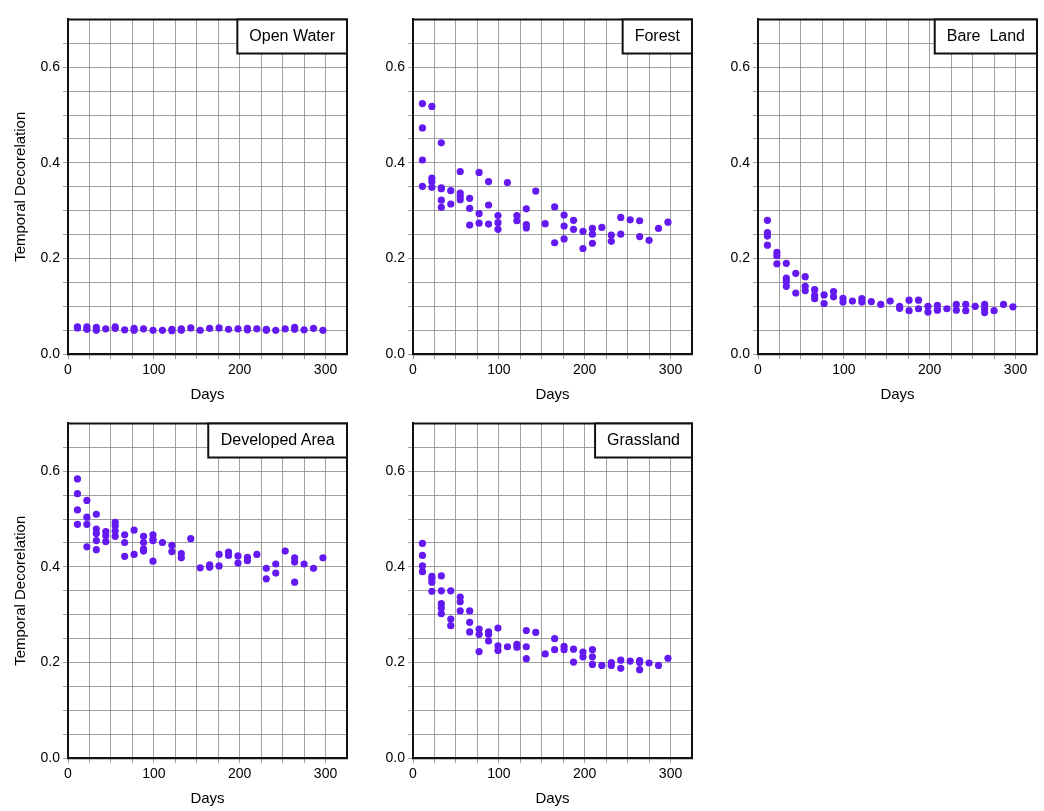 This screenshot has width=1044, height=811. What do you see at coordinates (292, 35) in the screenshot?
I see `chart-title: Open Water` at bounding box center [292, 35].